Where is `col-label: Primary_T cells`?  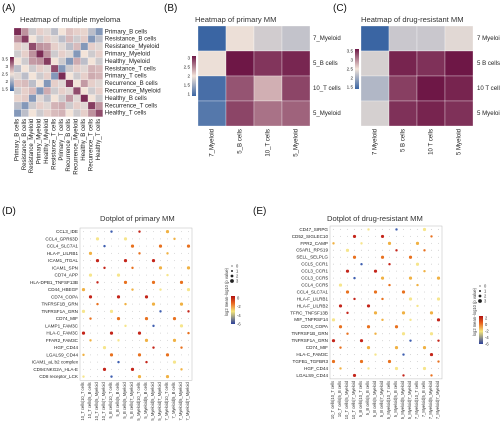 col-label: Primary_T cells is located at coordinates (61, 140).